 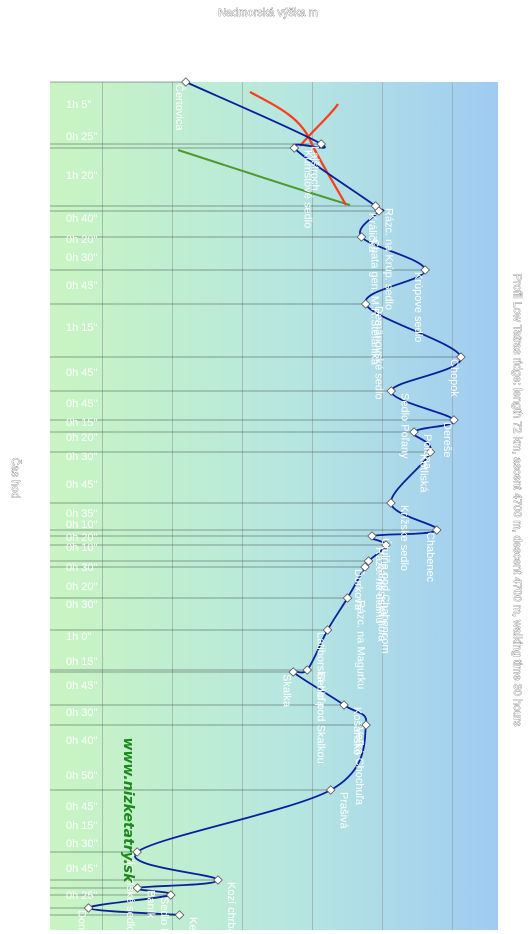 I want to click on waypoint-label: Ďurková, so click(x=358, y=590).